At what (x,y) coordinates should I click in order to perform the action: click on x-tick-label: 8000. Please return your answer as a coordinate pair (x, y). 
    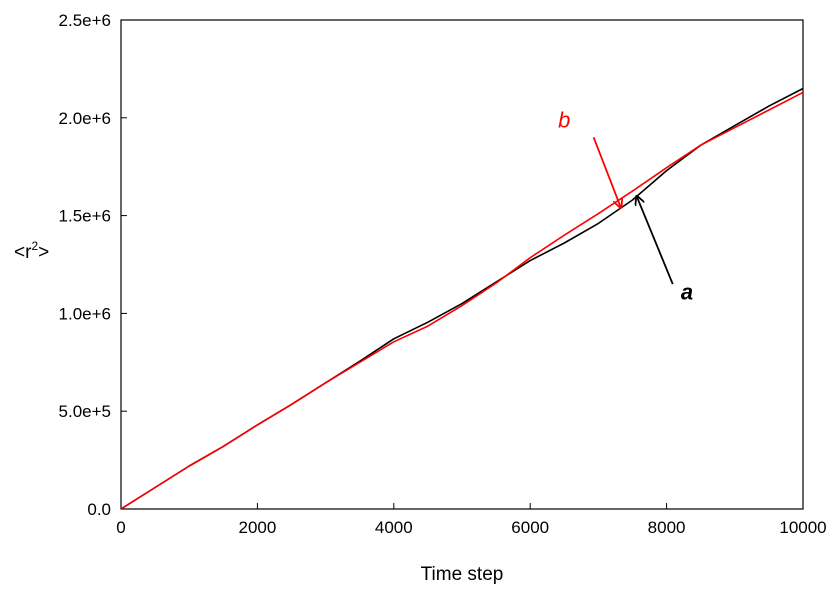
    Looking at the image, I should click on (667, 527).